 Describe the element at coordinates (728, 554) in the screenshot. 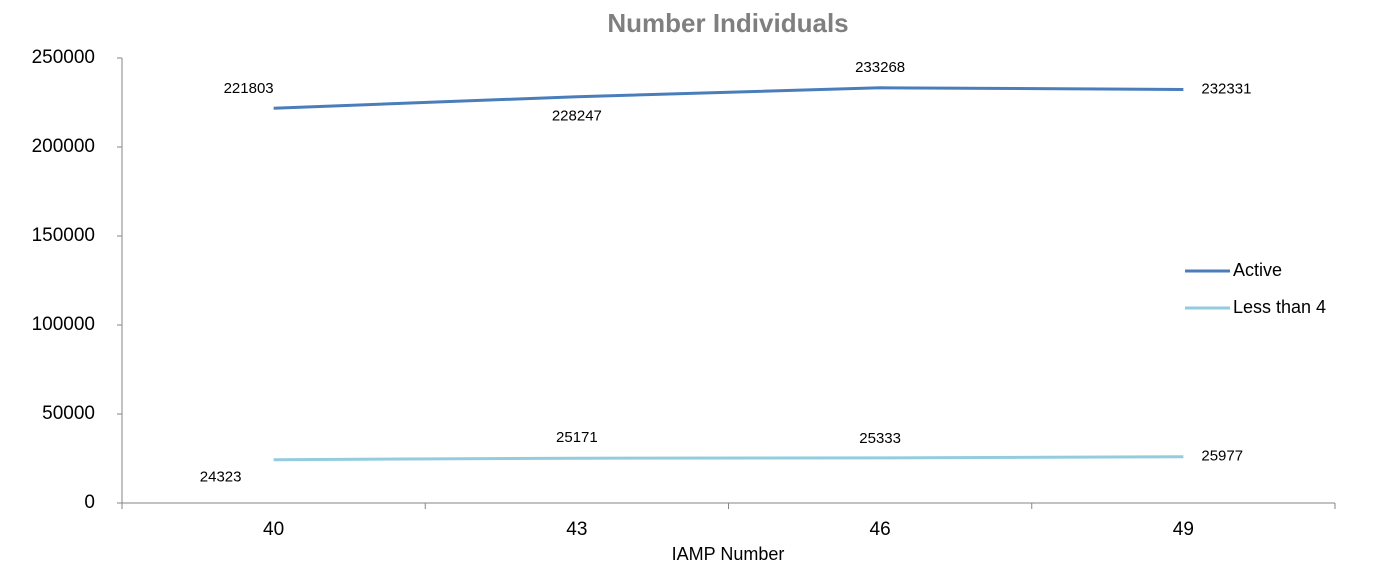

I see `x-axis-label: IAMP Number` at that location.